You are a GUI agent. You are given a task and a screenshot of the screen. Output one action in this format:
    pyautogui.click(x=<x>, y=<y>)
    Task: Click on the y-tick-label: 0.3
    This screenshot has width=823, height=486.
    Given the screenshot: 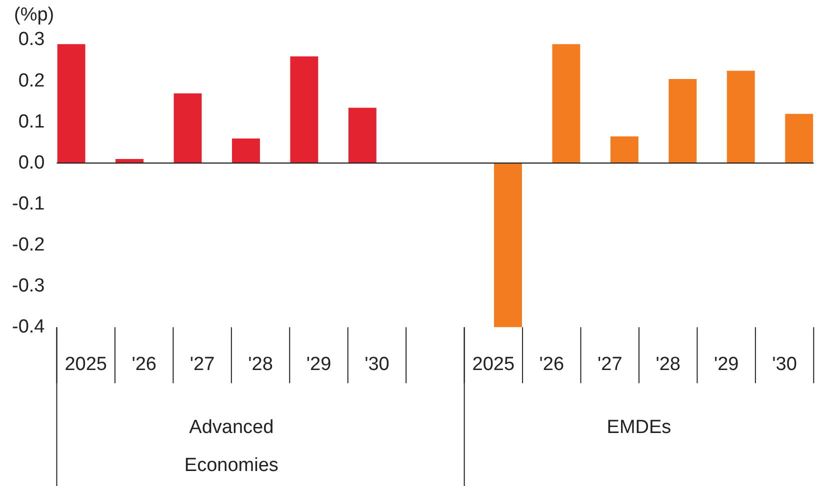 What is the action you would take?
    pyautogui.click(x=31, y=39)
    